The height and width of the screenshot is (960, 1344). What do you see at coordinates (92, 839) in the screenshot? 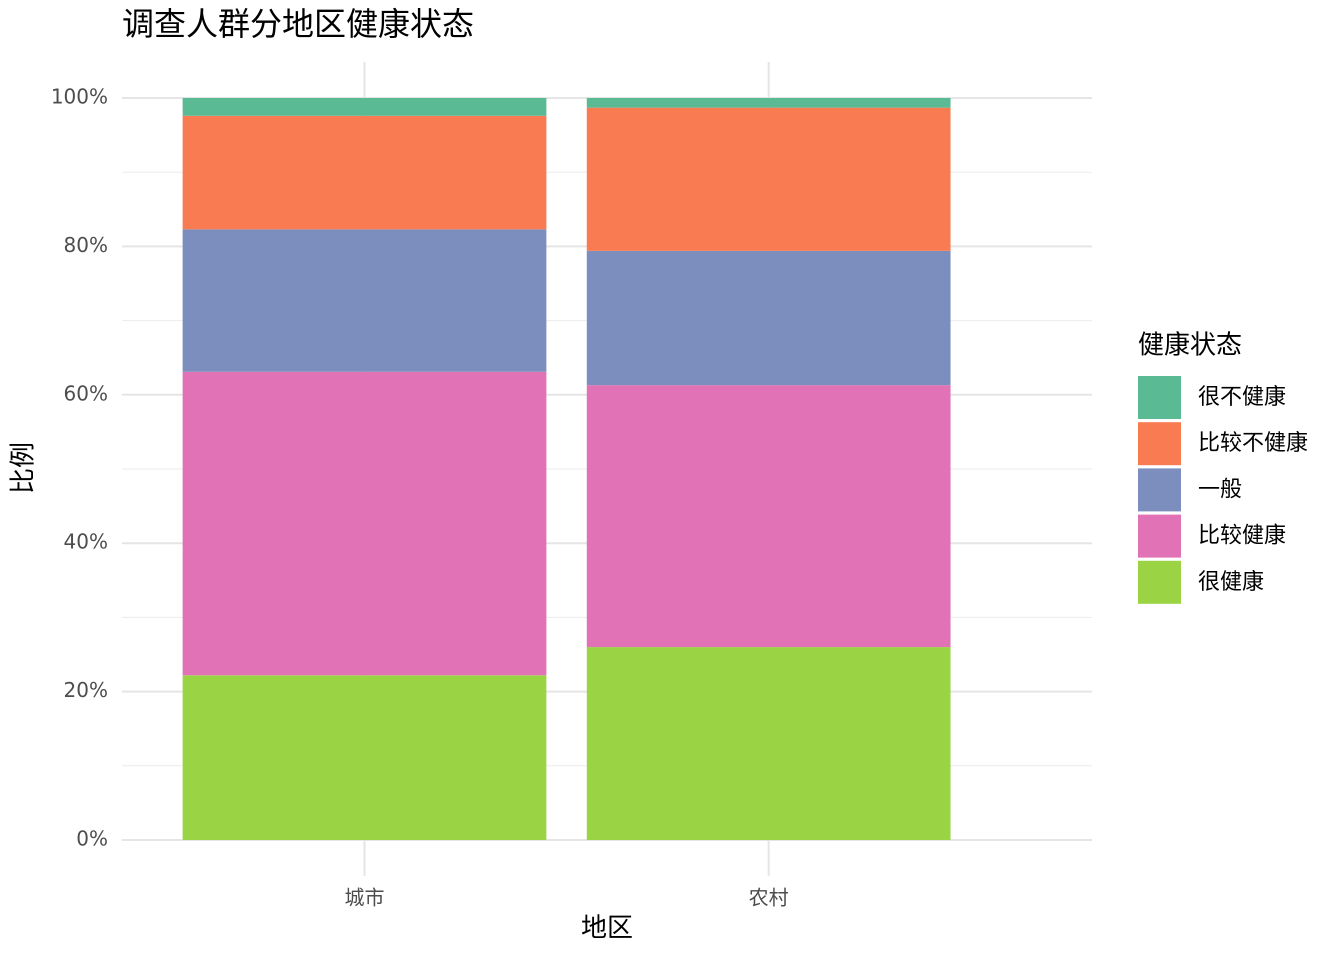
I see `y-tick-label: 0%` at bounding box center [92, 839].